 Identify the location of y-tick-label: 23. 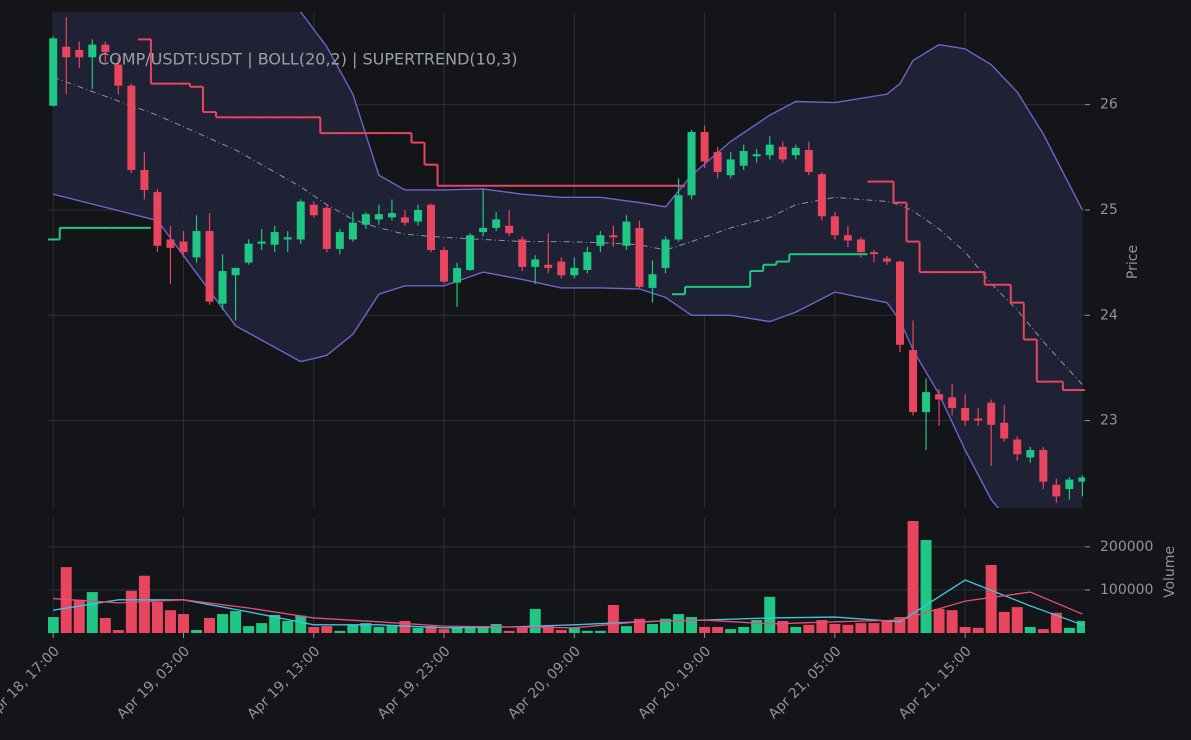
(1109, 421).